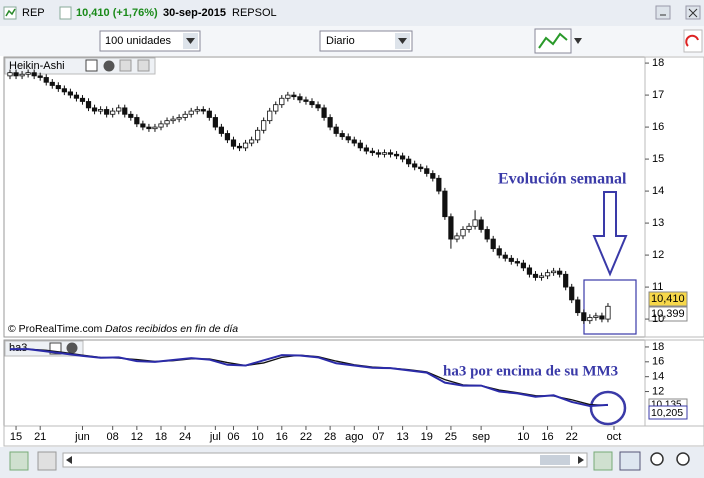  Describe the element at coordinates (427, 437) in the screenshot. I see `x-tick-label: 19` at that location.